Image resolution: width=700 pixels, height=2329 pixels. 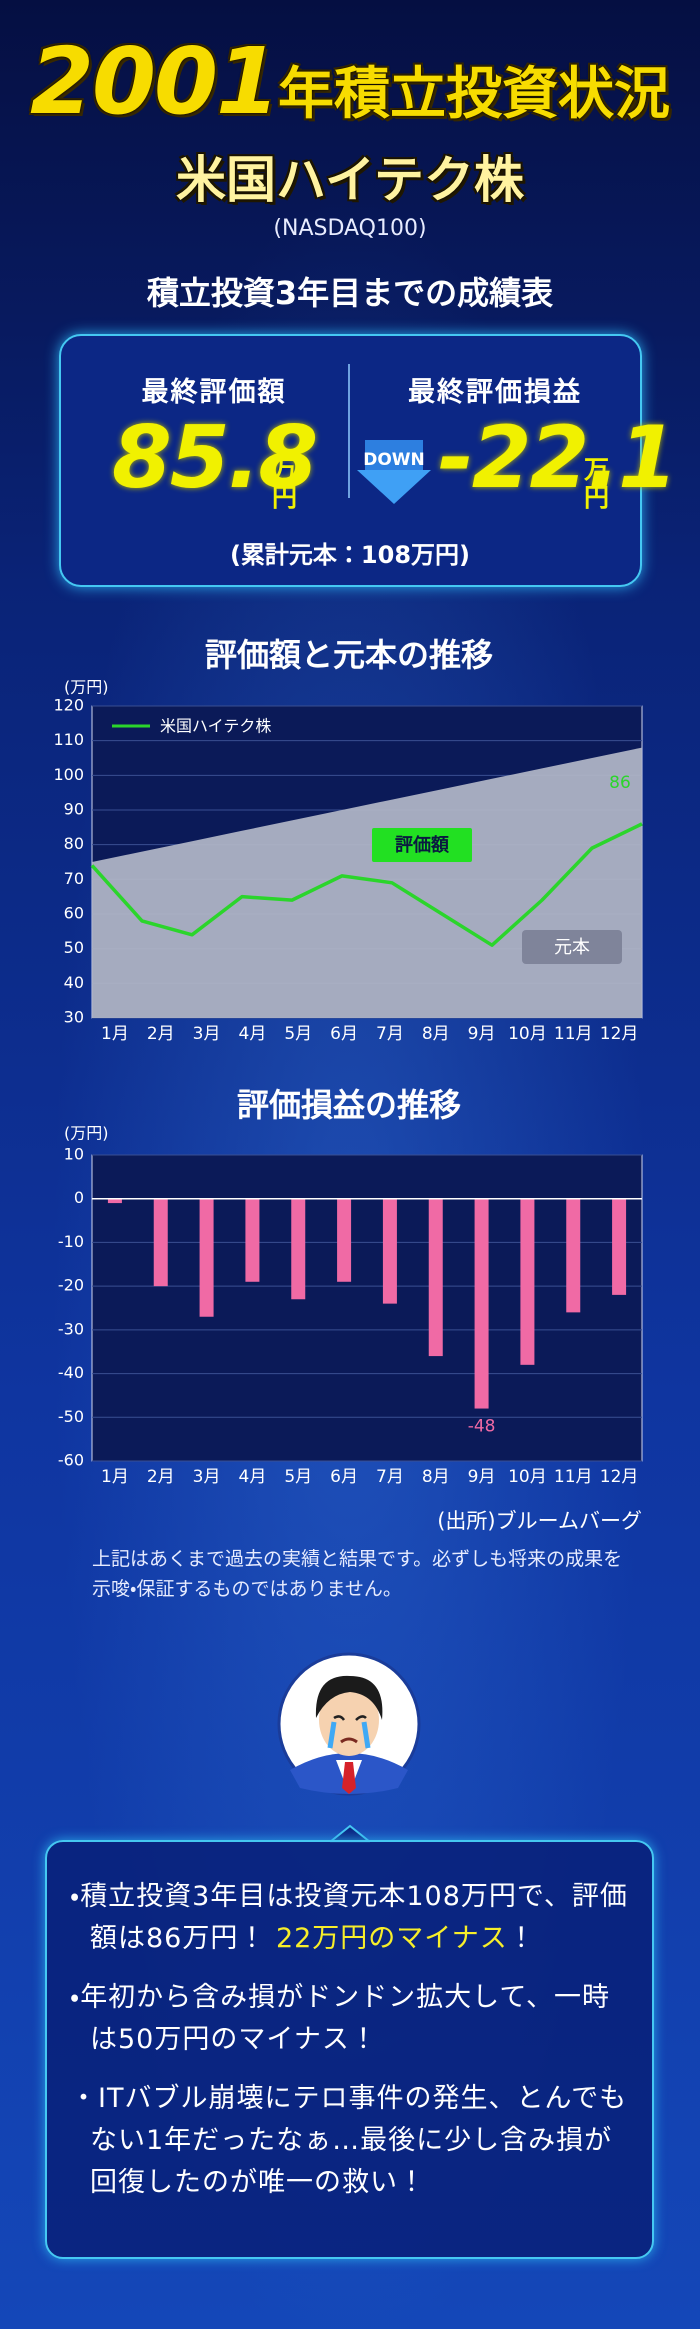 I want to click on y-tick-label: 90, so click(x=74, y=809).